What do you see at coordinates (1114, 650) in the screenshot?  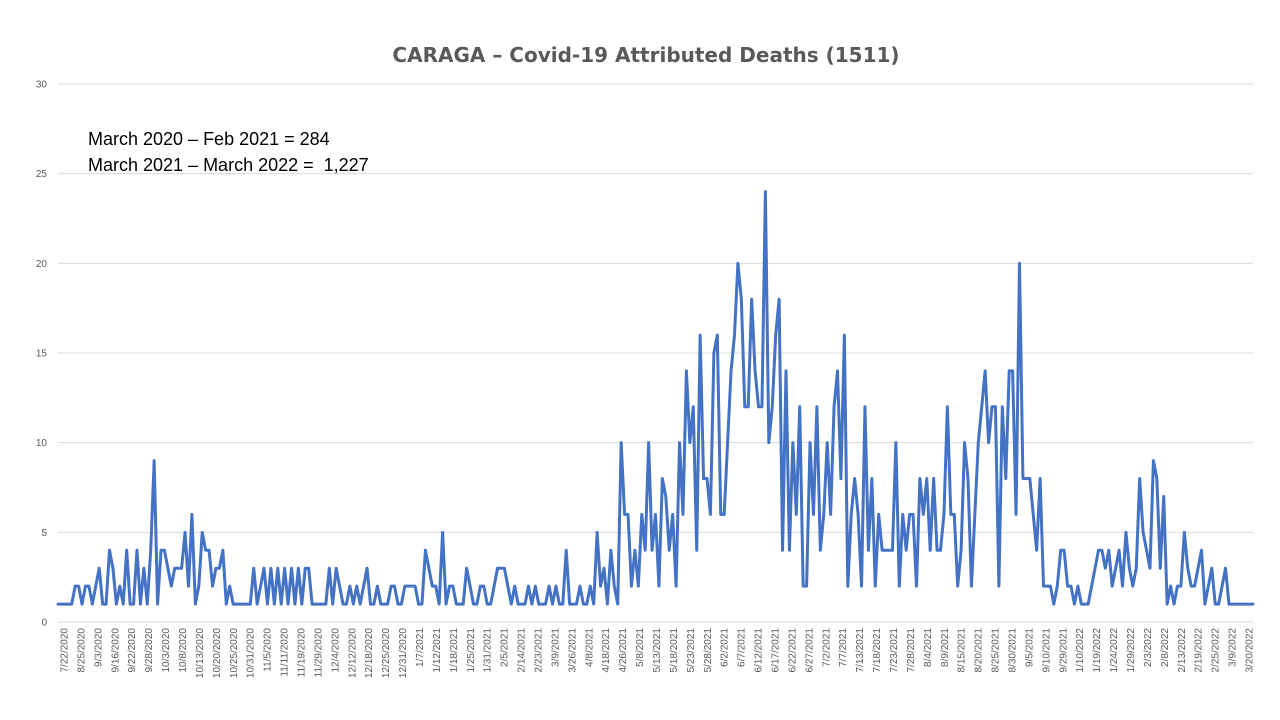 I see `x-tick-label: 1/24/2022` at bounding box center [1114, 650].